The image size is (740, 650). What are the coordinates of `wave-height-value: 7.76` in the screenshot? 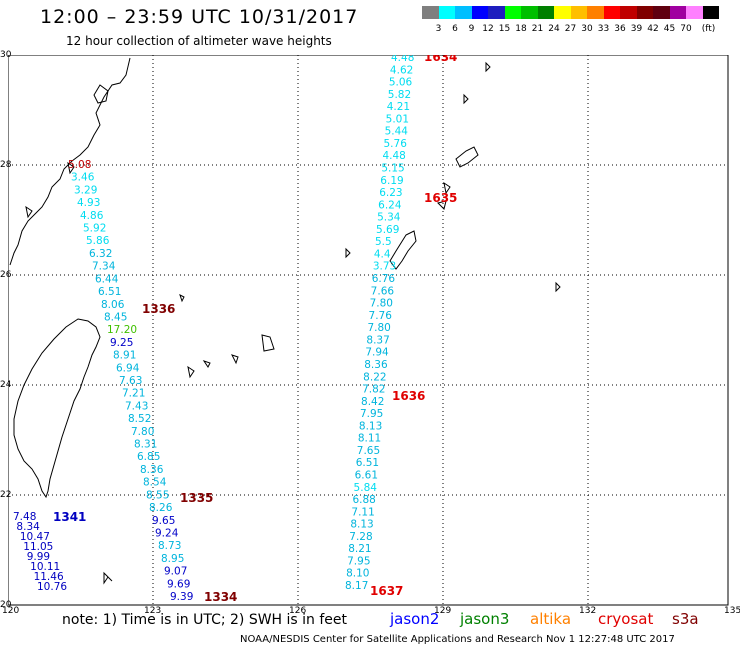 It's located at (381, 316).